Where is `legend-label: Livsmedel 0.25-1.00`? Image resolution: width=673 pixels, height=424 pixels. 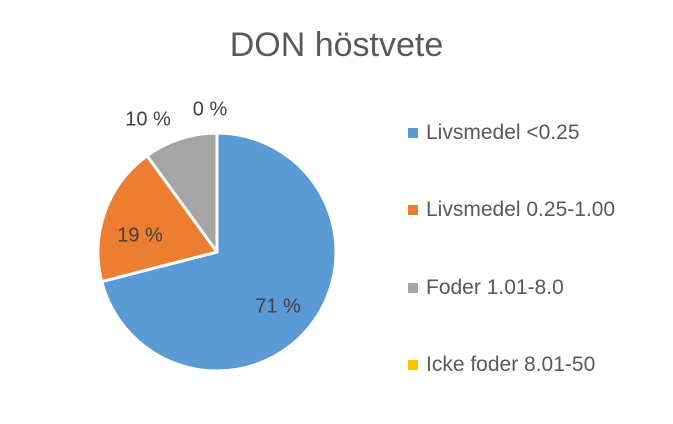 legend-label: Livsmedel 0.25-1.00 is located at coordinates (521, 209).